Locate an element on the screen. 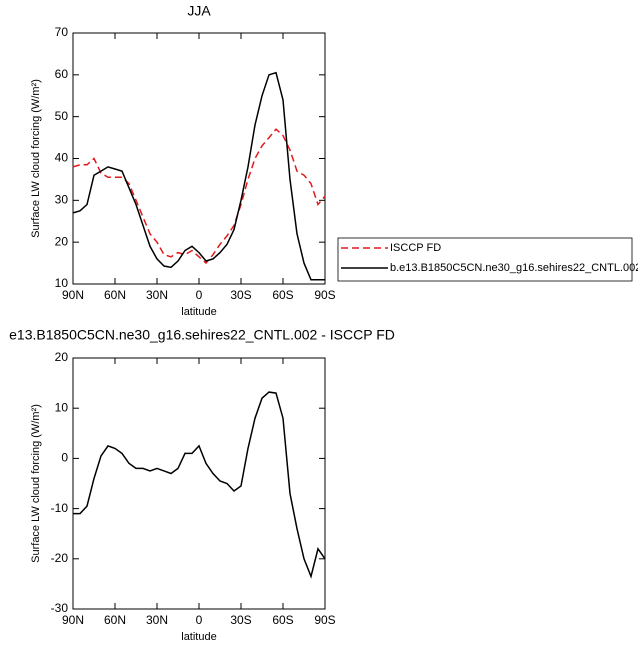  legend-label: ISCCP FD is located at coordinates (415, 248).